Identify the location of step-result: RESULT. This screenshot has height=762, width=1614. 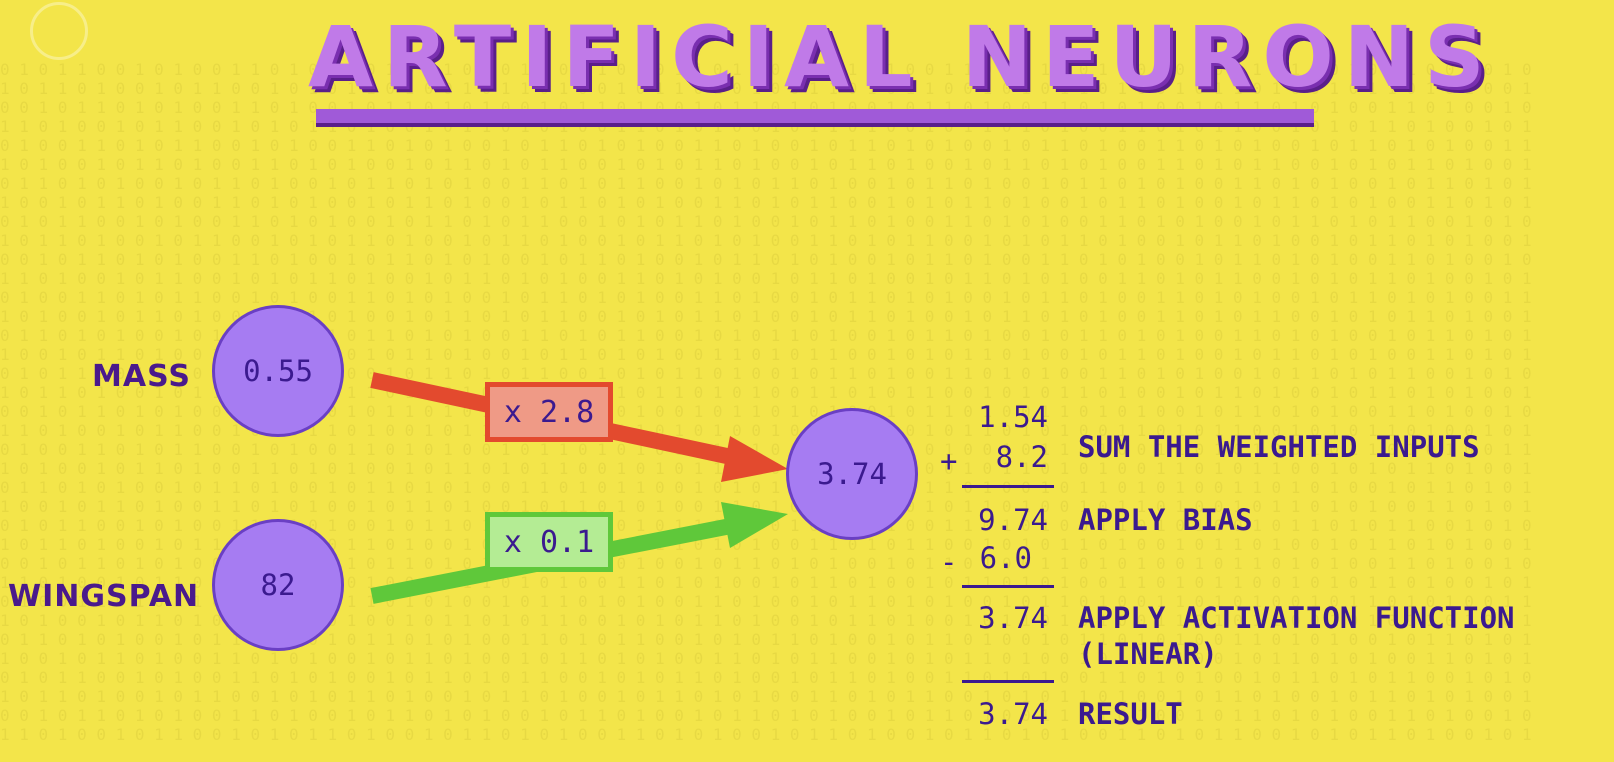
(1130, 714).